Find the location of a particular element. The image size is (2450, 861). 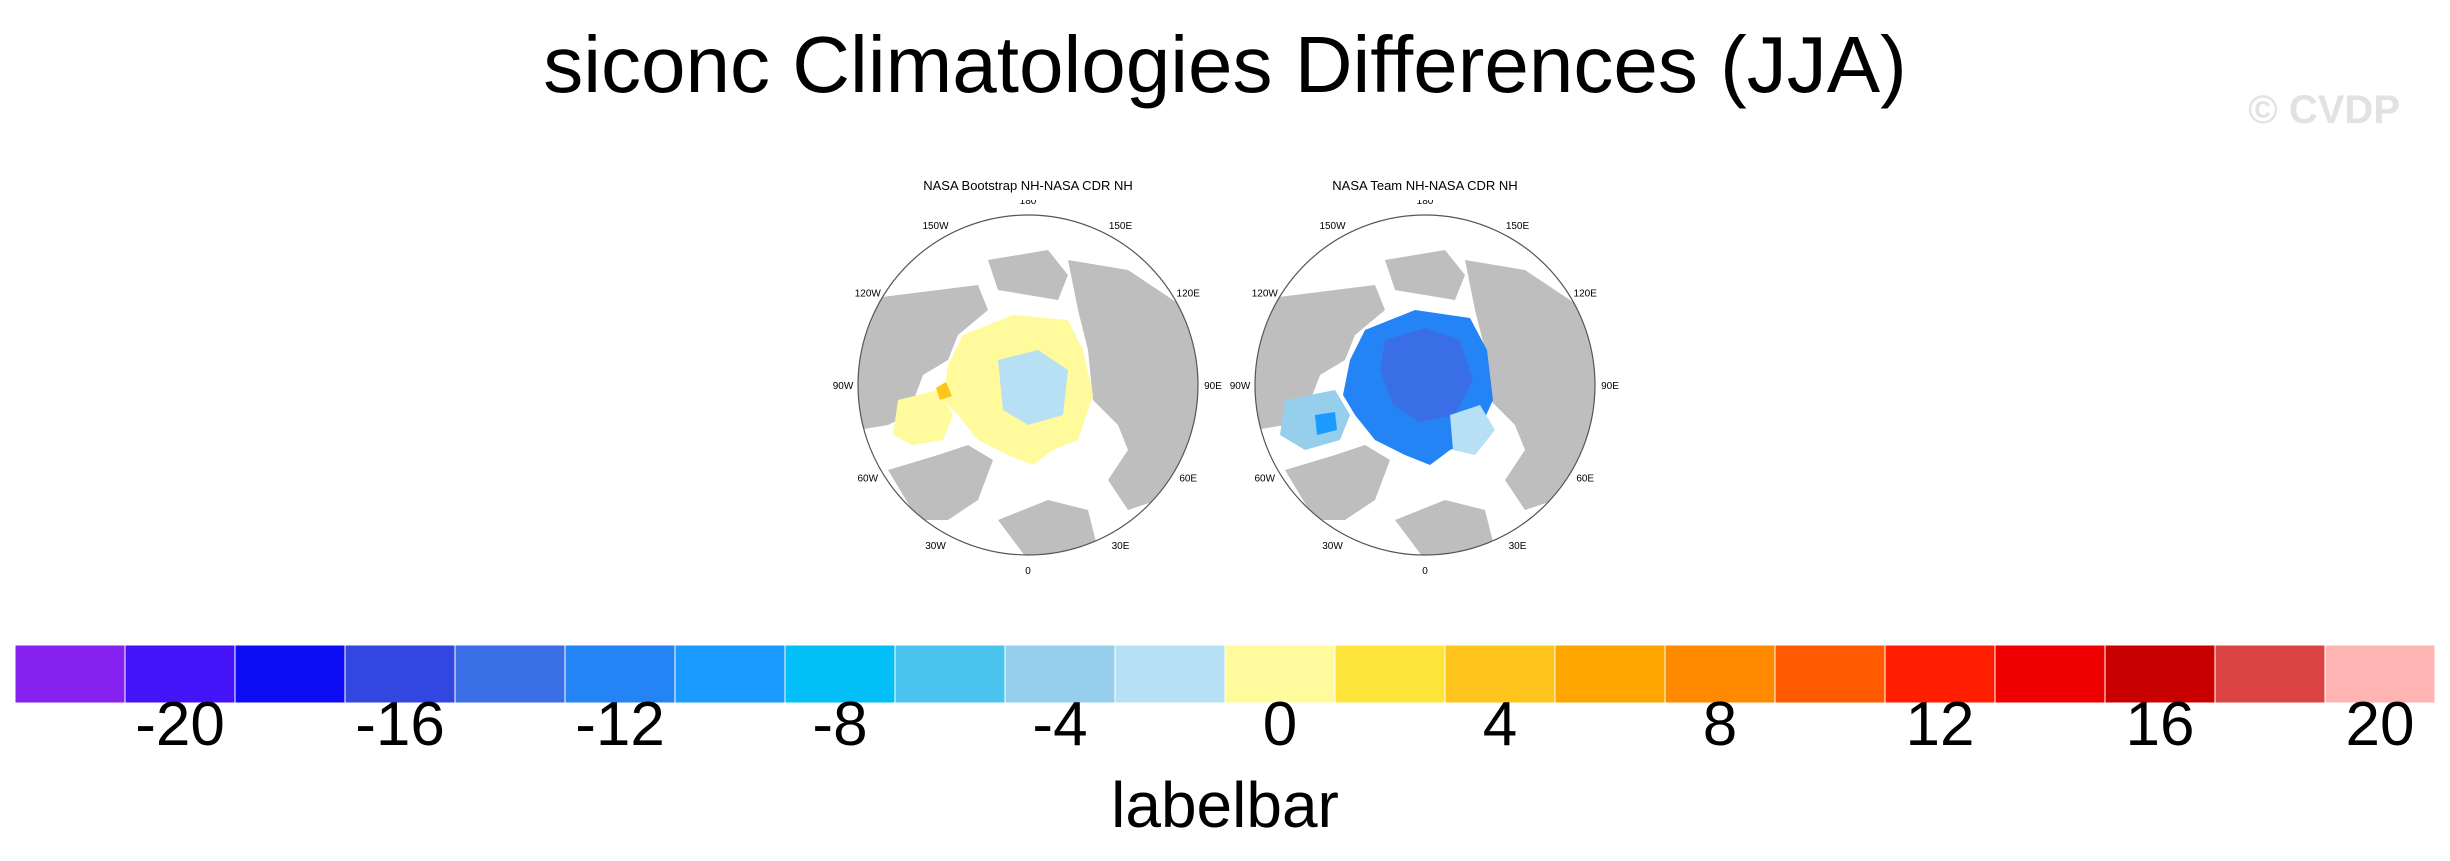

colorbar-tick-label: -4 is located at coordinates (1059, 724).